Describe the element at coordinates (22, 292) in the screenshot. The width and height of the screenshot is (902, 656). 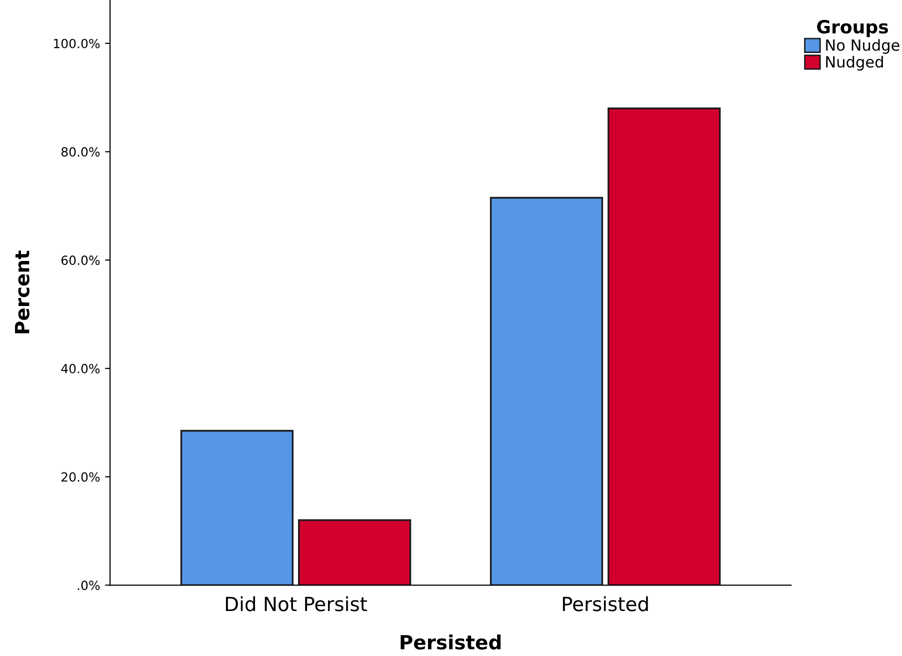
I see `y-axis-title: Percent` at that location.